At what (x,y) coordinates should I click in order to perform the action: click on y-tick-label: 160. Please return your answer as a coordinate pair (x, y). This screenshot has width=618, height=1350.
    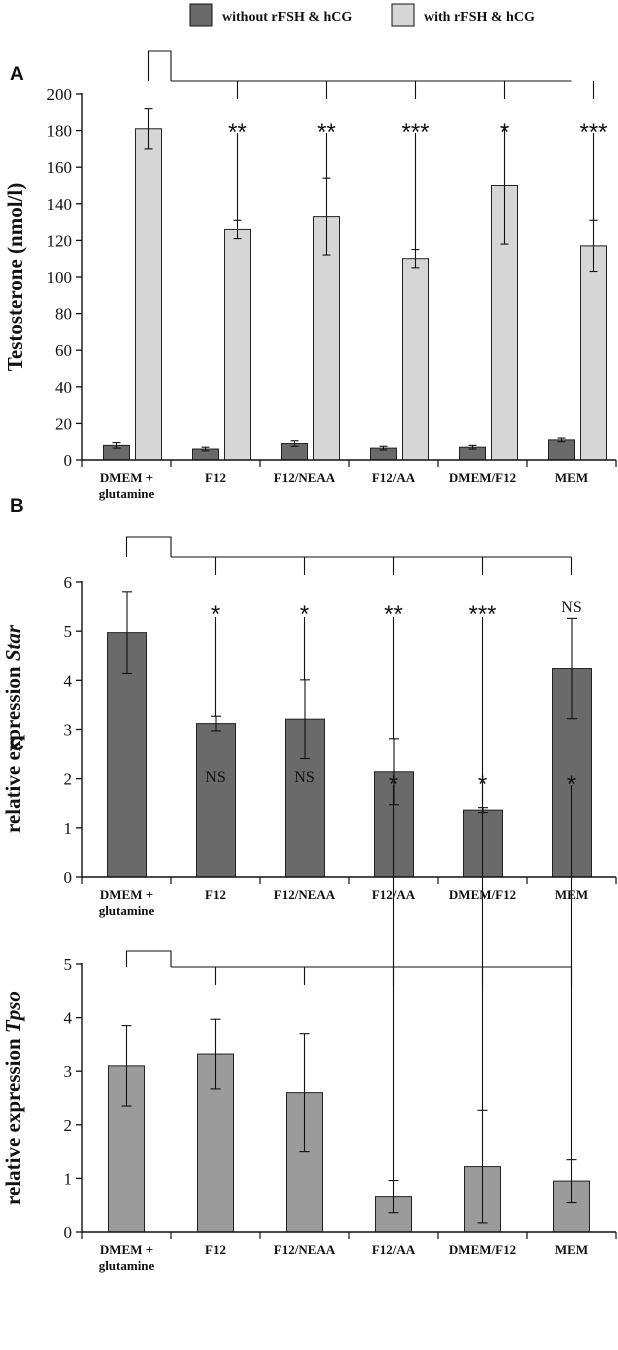
    Looking at the image, I should click on (60, 167).